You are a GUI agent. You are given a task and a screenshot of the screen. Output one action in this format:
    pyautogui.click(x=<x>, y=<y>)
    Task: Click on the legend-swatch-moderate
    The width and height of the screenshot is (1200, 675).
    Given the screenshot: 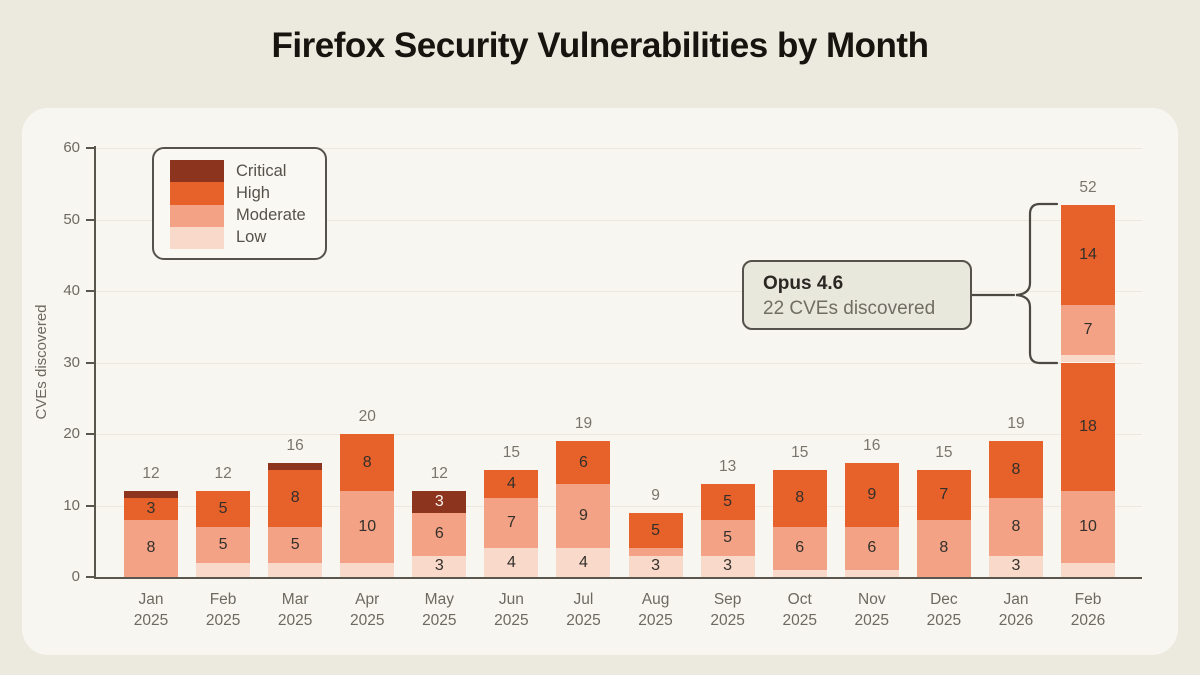 What is the action you would take?
    pyautogui.click(x=197, y=215)
    